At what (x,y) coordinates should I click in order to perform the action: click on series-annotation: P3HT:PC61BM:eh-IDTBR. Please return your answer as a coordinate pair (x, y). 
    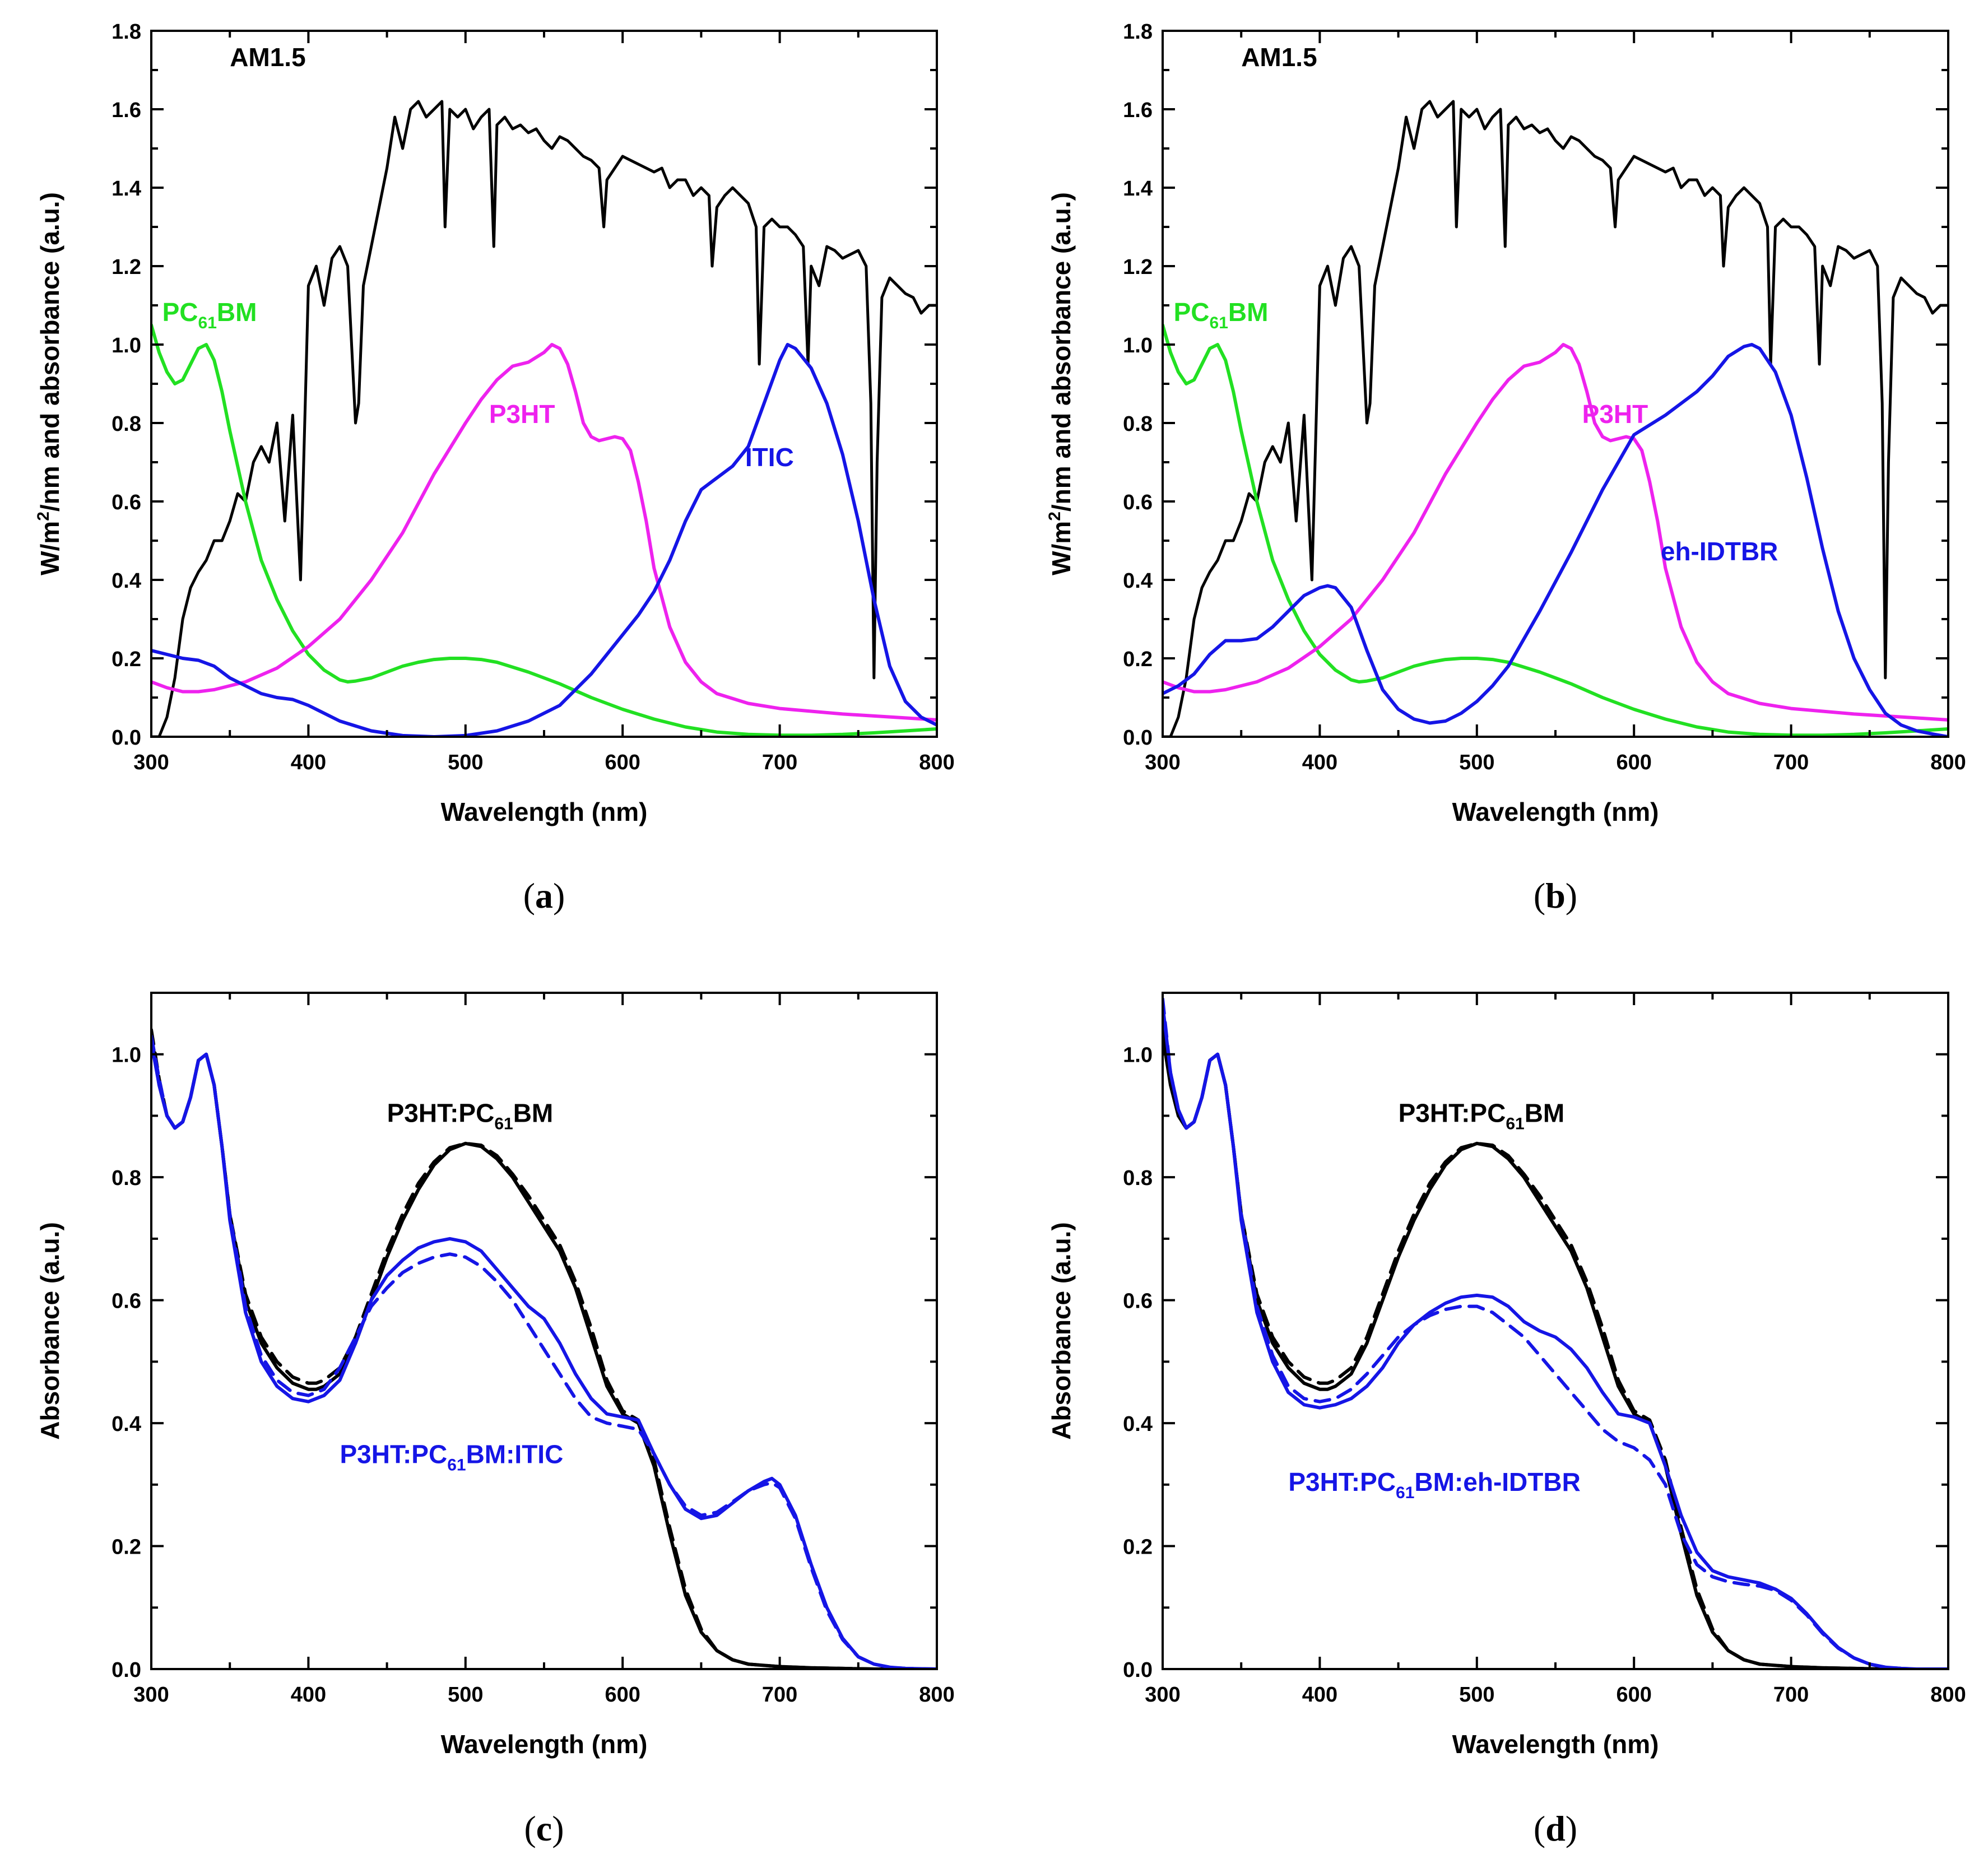
    Looking at the image, I should click on (1434, 1484).